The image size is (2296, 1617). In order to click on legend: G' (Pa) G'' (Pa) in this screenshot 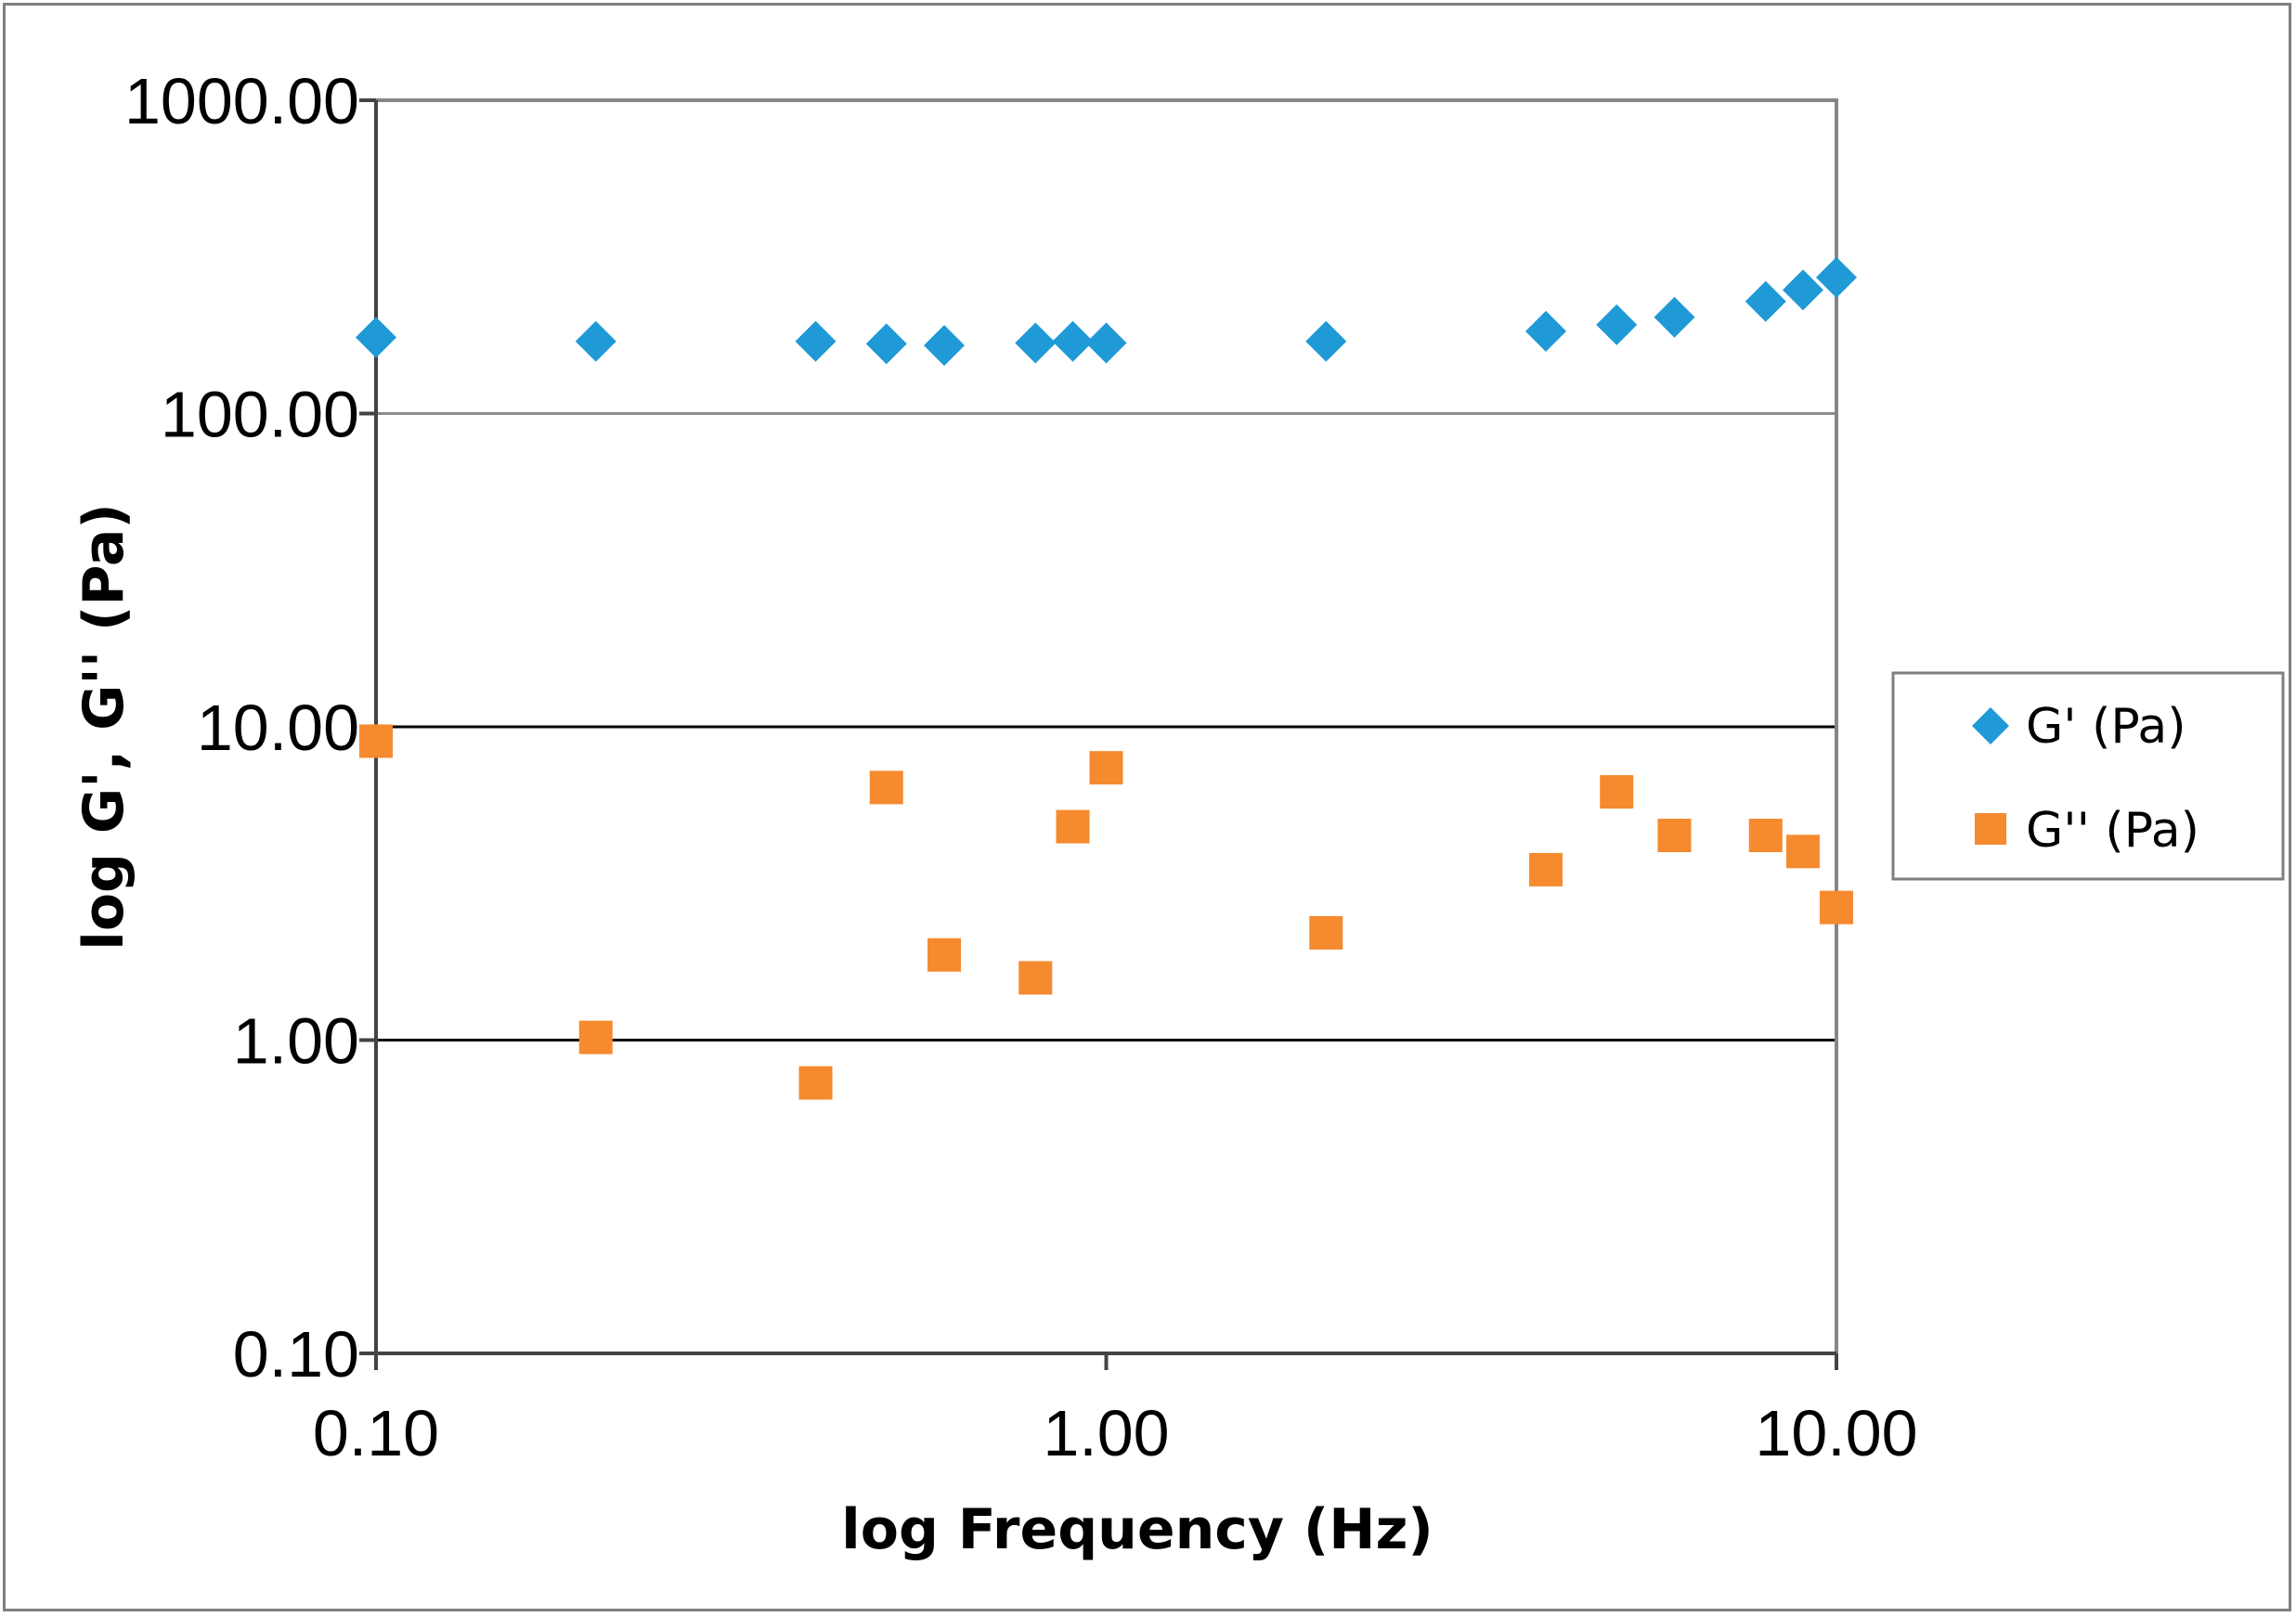, I will do `click(2088, 776)`.